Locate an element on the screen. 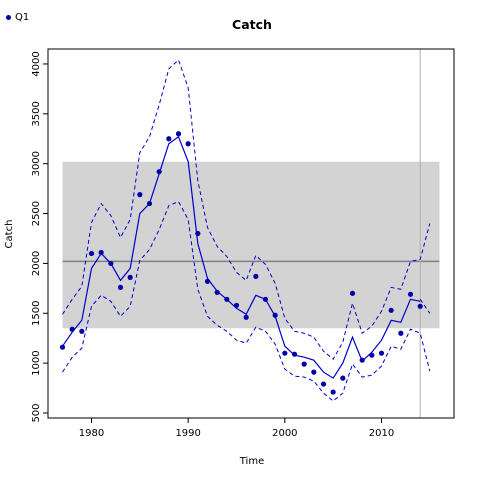 This screenshot has height=480, width=480. legend: Q1 is located at coordinates (17, 17).